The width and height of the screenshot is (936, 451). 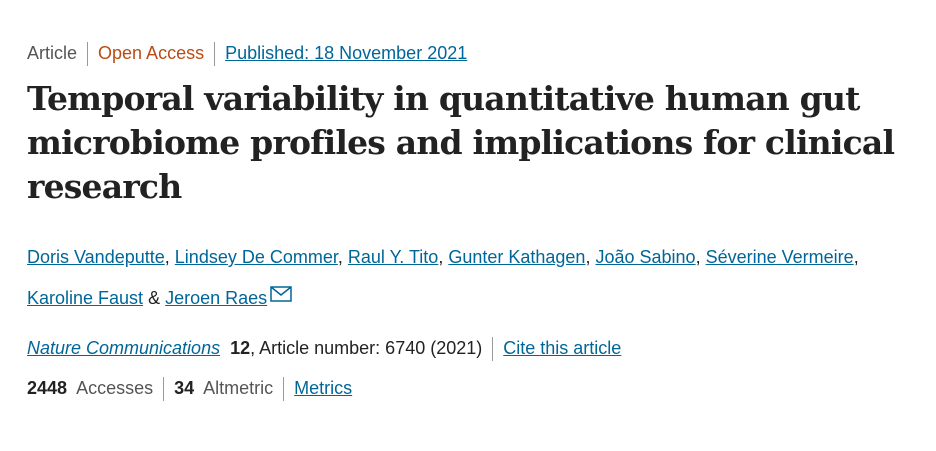 What do you see at coordinates (562, 347) in the screenshot?
I see `cite-link: Cite this article` at bounding box center [562, 347].